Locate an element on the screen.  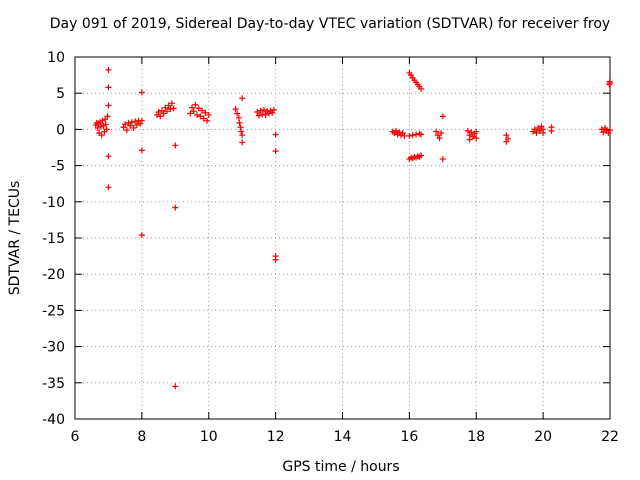
y-tick-label: -30 is located at coordinates (53, 348).